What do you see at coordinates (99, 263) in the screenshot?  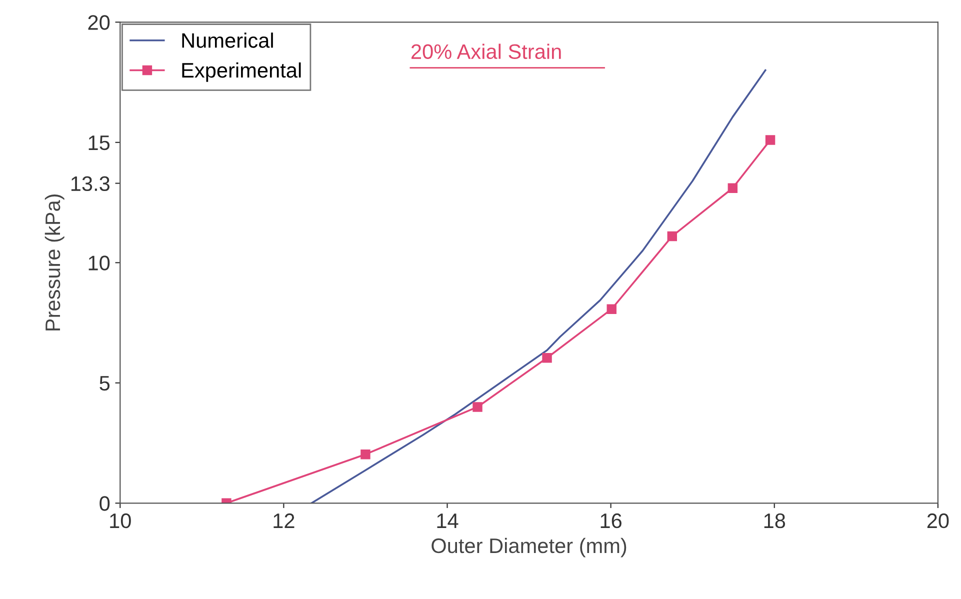 I see `y-tick-label: 10` at bounding box center [99, 263].